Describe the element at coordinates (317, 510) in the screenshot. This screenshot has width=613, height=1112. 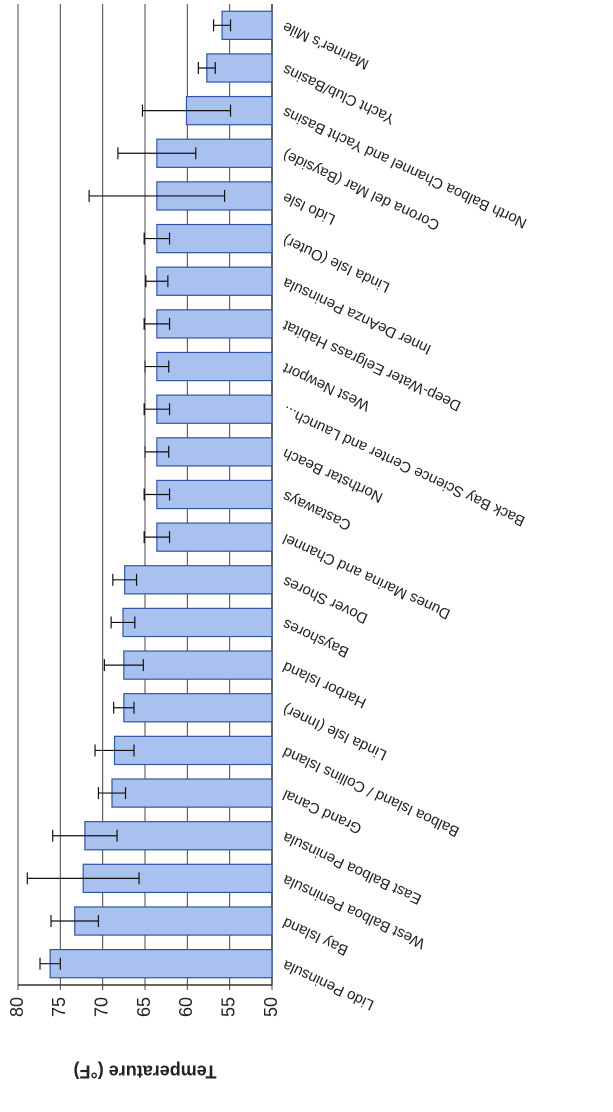
I see `x-tick-label: Castaways` at that location.